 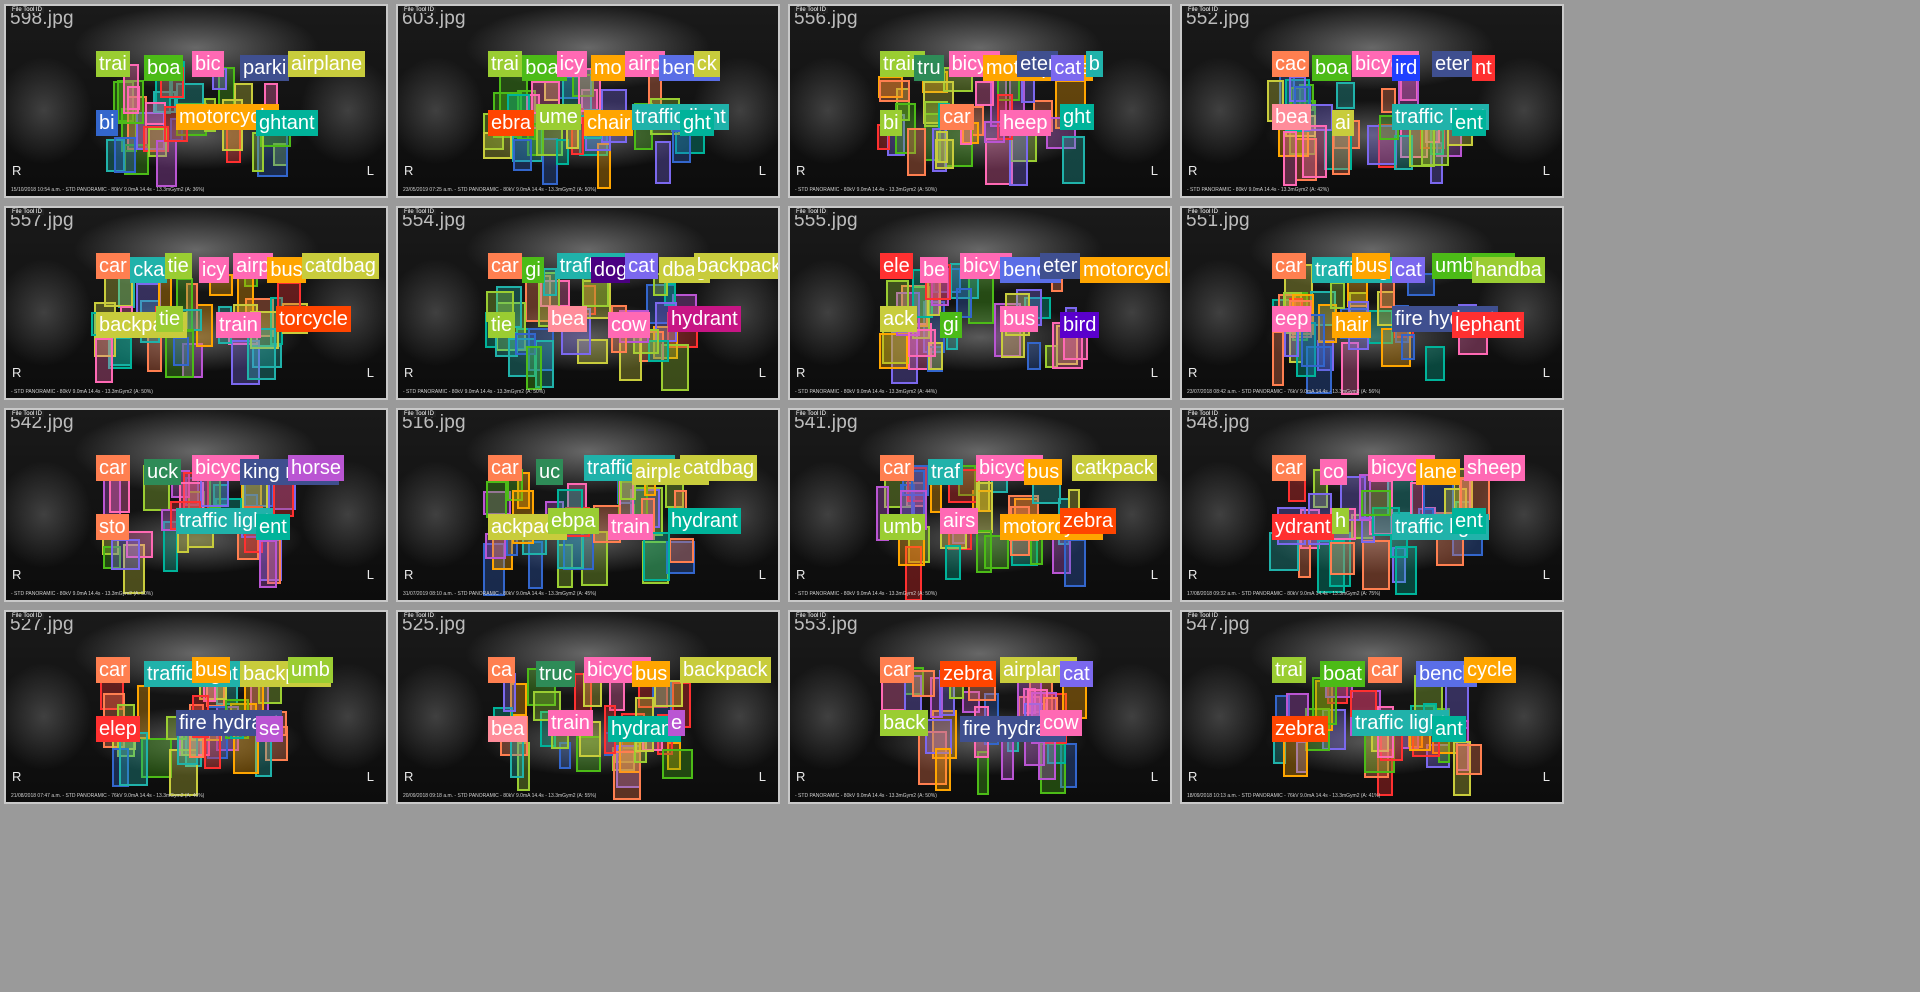 What do you see at coordinates (1303, 527) in the screenshot?
I see `detection-label: ydrant` at bounding box center [1303, 527].